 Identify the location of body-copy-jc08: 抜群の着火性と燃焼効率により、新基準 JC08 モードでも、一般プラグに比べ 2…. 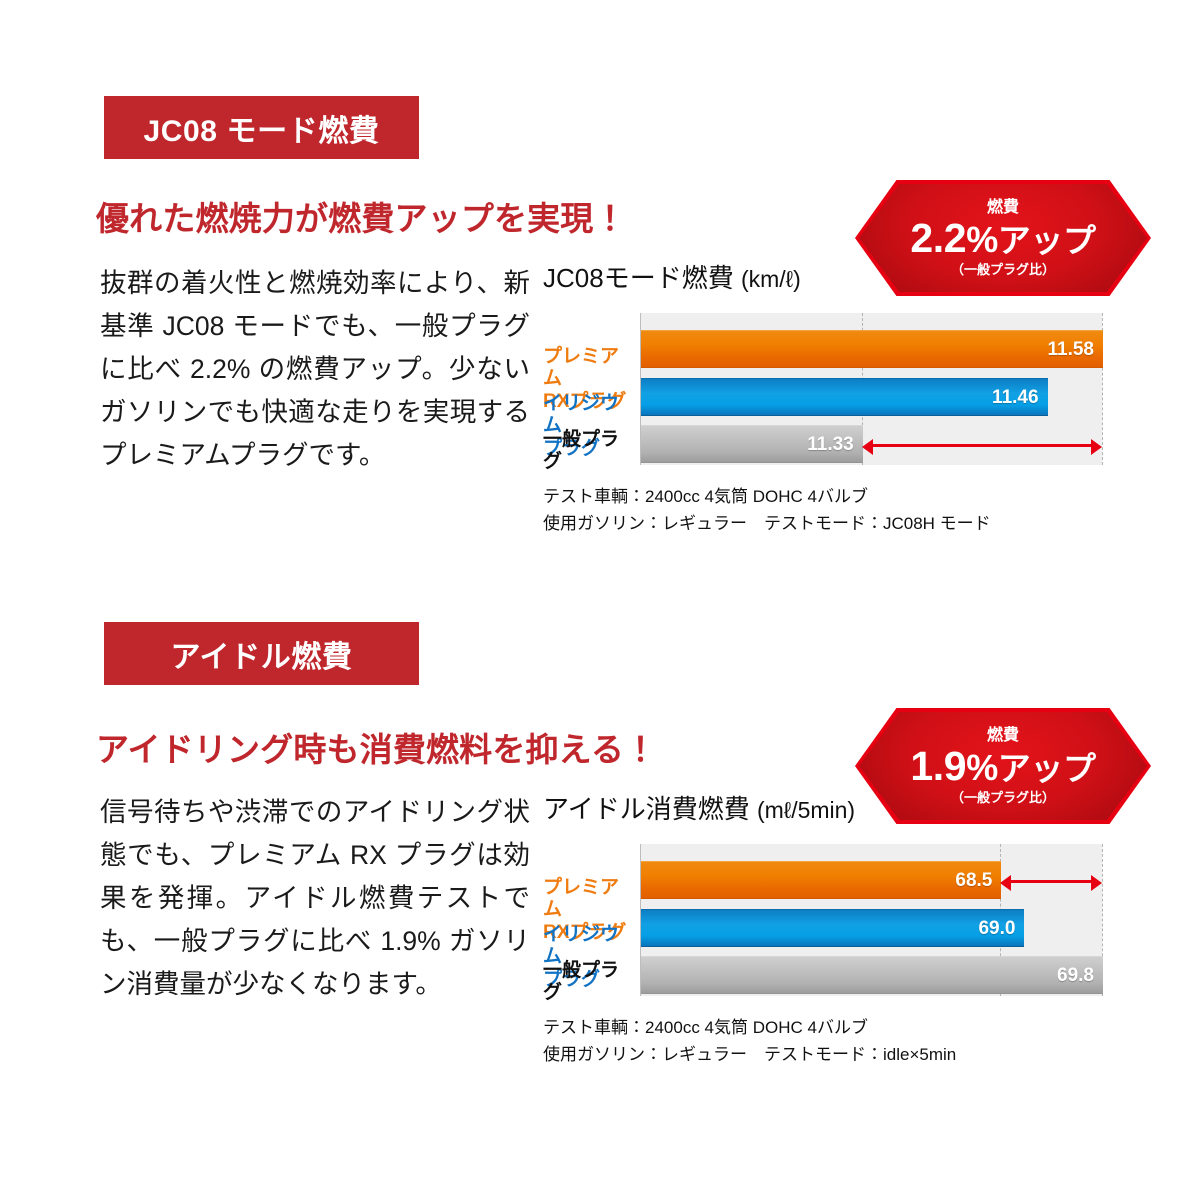
(315, 369).